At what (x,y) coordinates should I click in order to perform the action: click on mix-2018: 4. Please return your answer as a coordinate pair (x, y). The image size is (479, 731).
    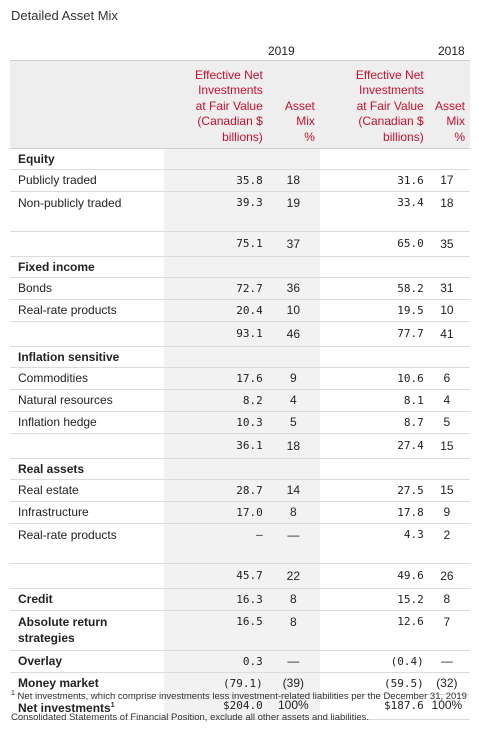
    Looking at the image, I should click on (448, 400).